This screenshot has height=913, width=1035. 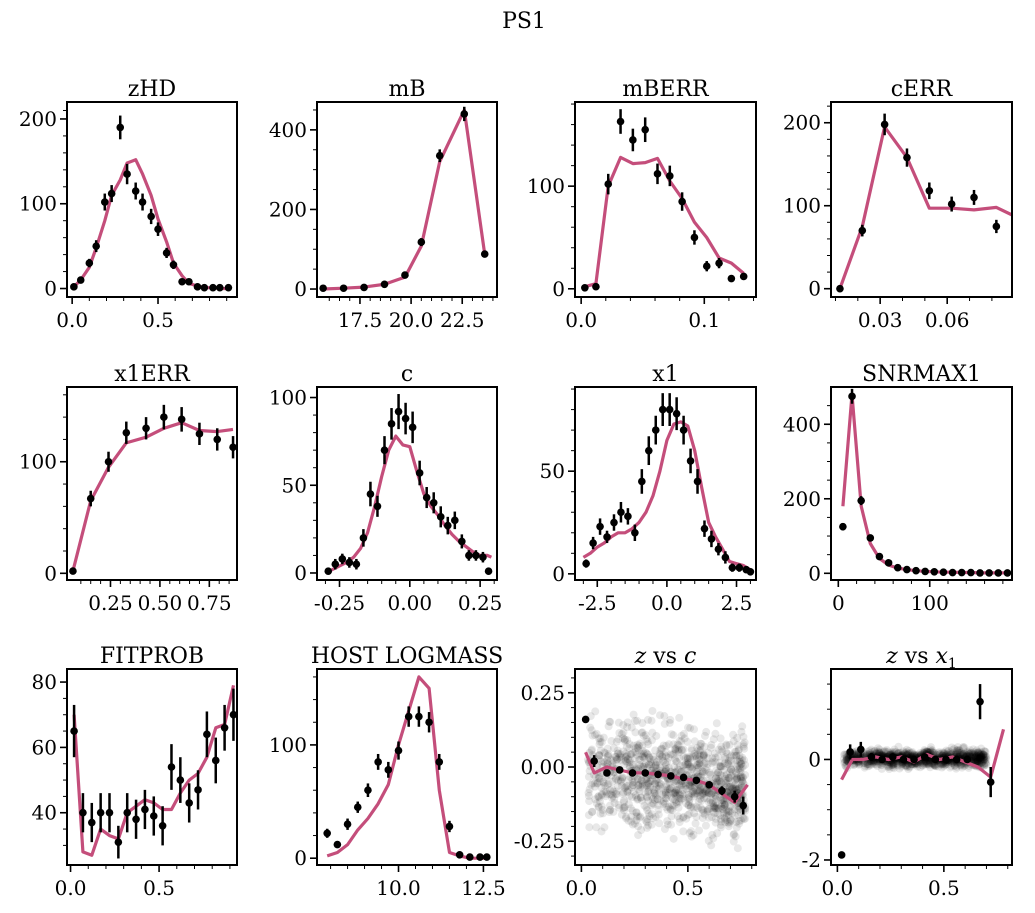 I want to click on panel-12: z vs x1 0.0 0.5 -2 0, so click(x=907, y=772).